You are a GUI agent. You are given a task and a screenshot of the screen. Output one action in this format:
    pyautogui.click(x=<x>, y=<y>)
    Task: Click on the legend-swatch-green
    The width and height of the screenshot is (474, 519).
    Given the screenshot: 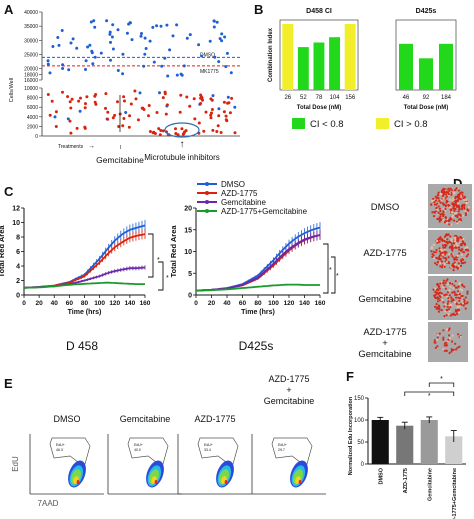 What is the action you would take?
    pyautogui.click(x=298, y=123)
    